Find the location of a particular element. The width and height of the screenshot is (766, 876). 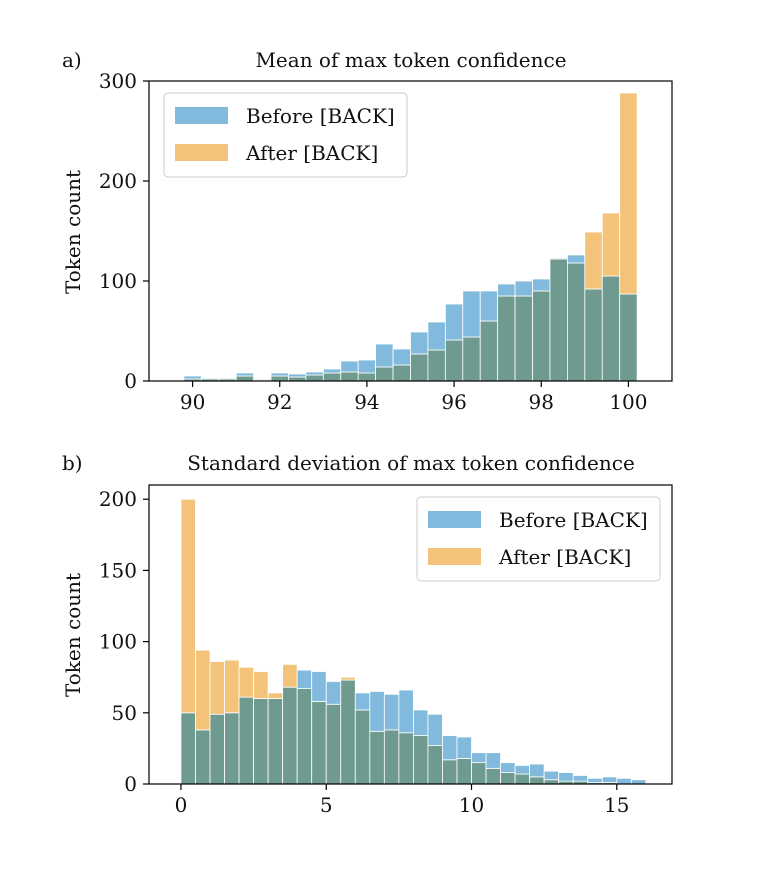

chart-a-ylabel: Token count is located at coordinates (73, 232).